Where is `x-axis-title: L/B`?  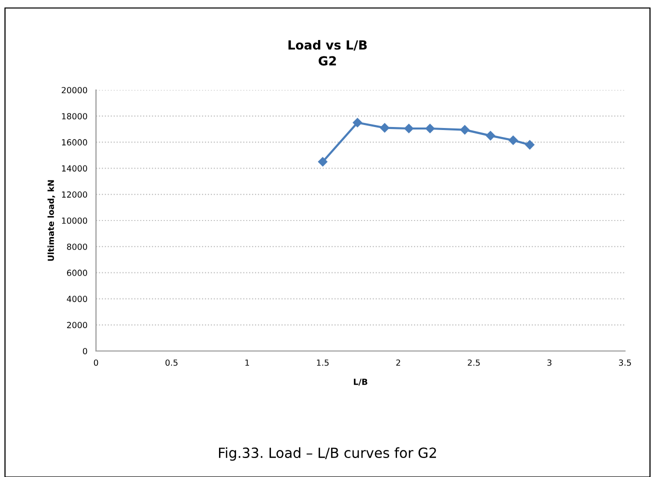
x-axis-title: L/B is located at coordinates (361, 382).